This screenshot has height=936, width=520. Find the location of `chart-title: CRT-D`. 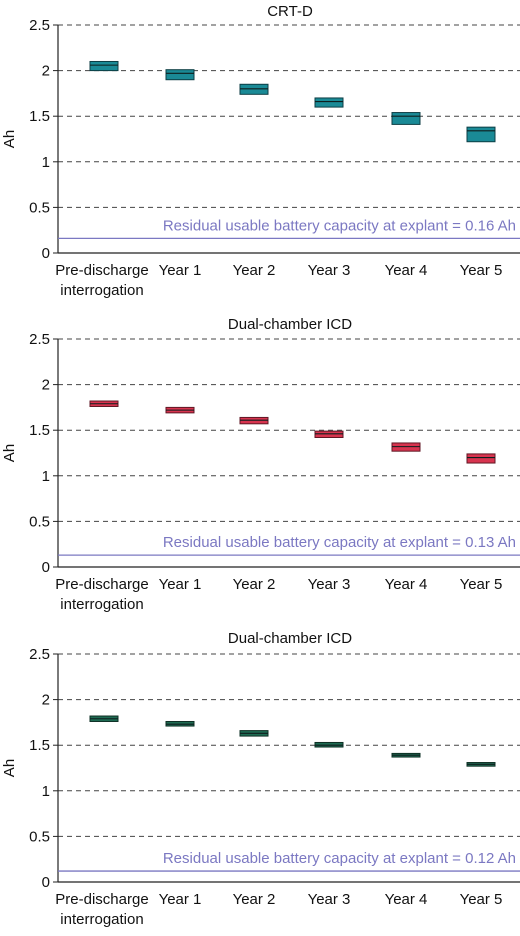

chart-title: CRT-D is located at coordinates (290, 11).